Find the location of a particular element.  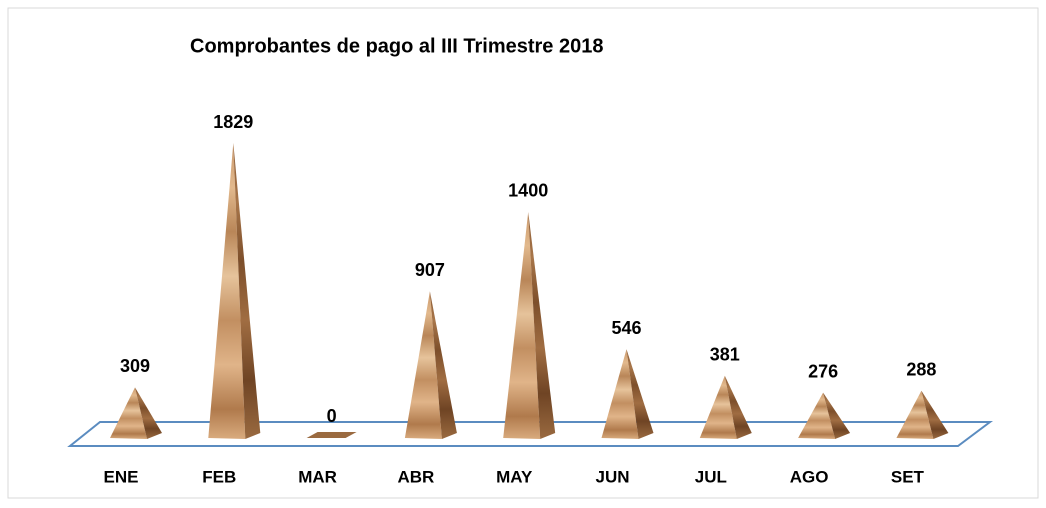

data-label: 546 is located at coordinates (626, 328).